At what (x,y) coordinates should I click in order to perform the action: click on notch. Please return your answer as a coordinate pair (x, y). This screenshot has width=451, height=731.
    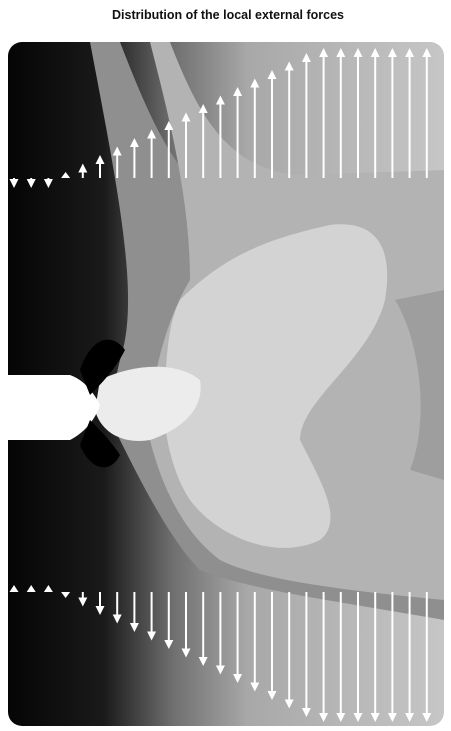
    Looking at the image, I should click on (54, 407).